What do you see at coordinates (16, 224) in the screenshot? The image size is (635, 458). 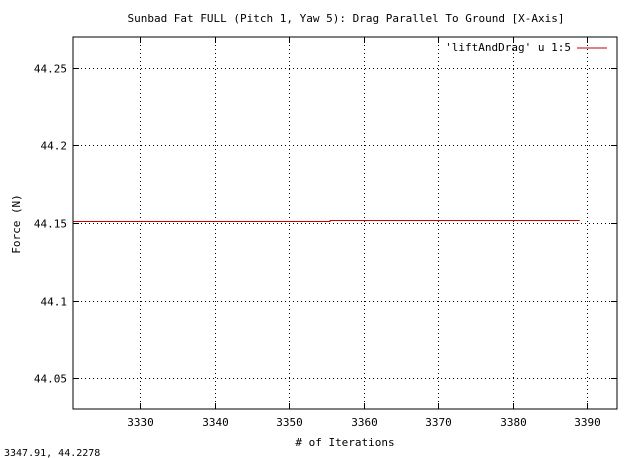 I see `y-axis-label: Force (N)` at bounding box center [16, 224].